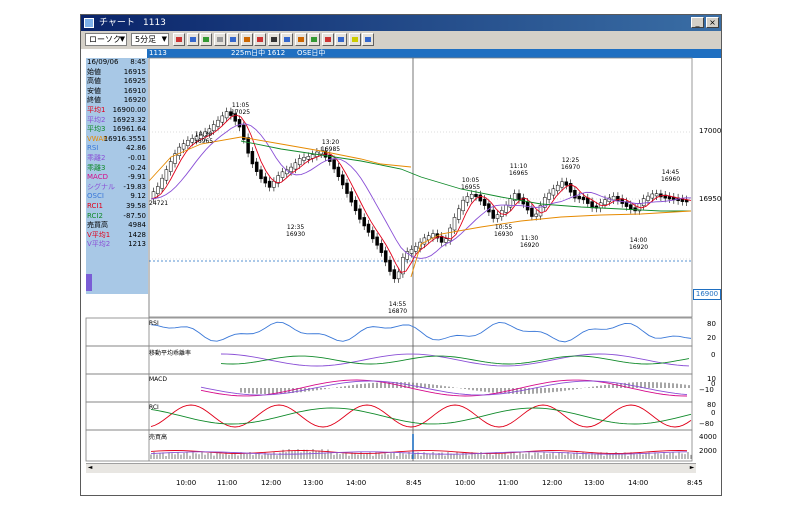  I want to click on cross-icon-glyph, so click(260, 39).